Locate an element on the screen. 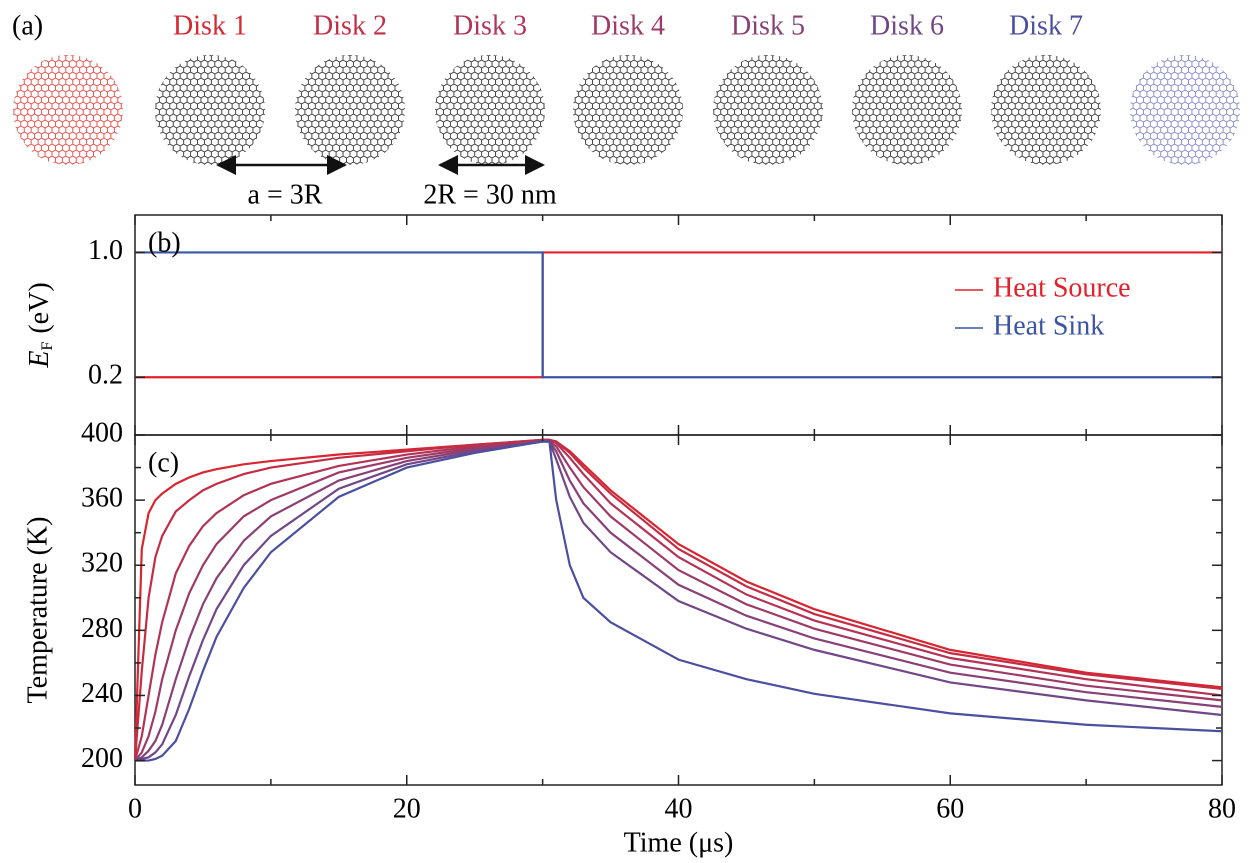 The width and height of the screenshot is (1250, 863). y-axis-label: EF (eV) is located at coordinates (39, 325).